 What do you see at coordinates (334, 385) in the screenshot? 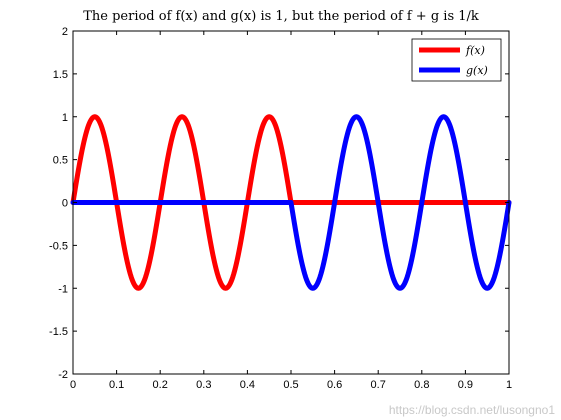
I see `x-tick-label: 0.6` at bounding box center [334, 385].